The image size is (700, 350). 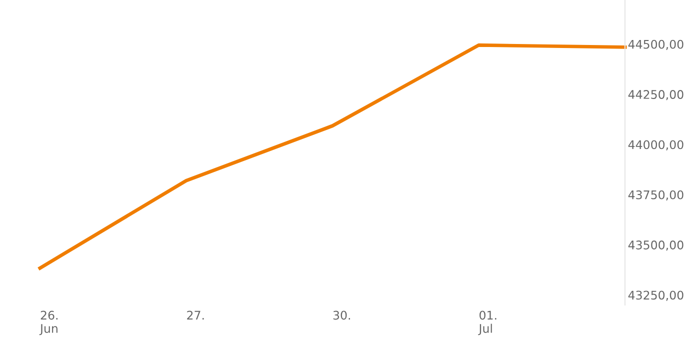 What do you see at coordinates (487, 323) in the screenshot?
I see `x-tick-label: 01. Jul` at bounding box center [487, 323].